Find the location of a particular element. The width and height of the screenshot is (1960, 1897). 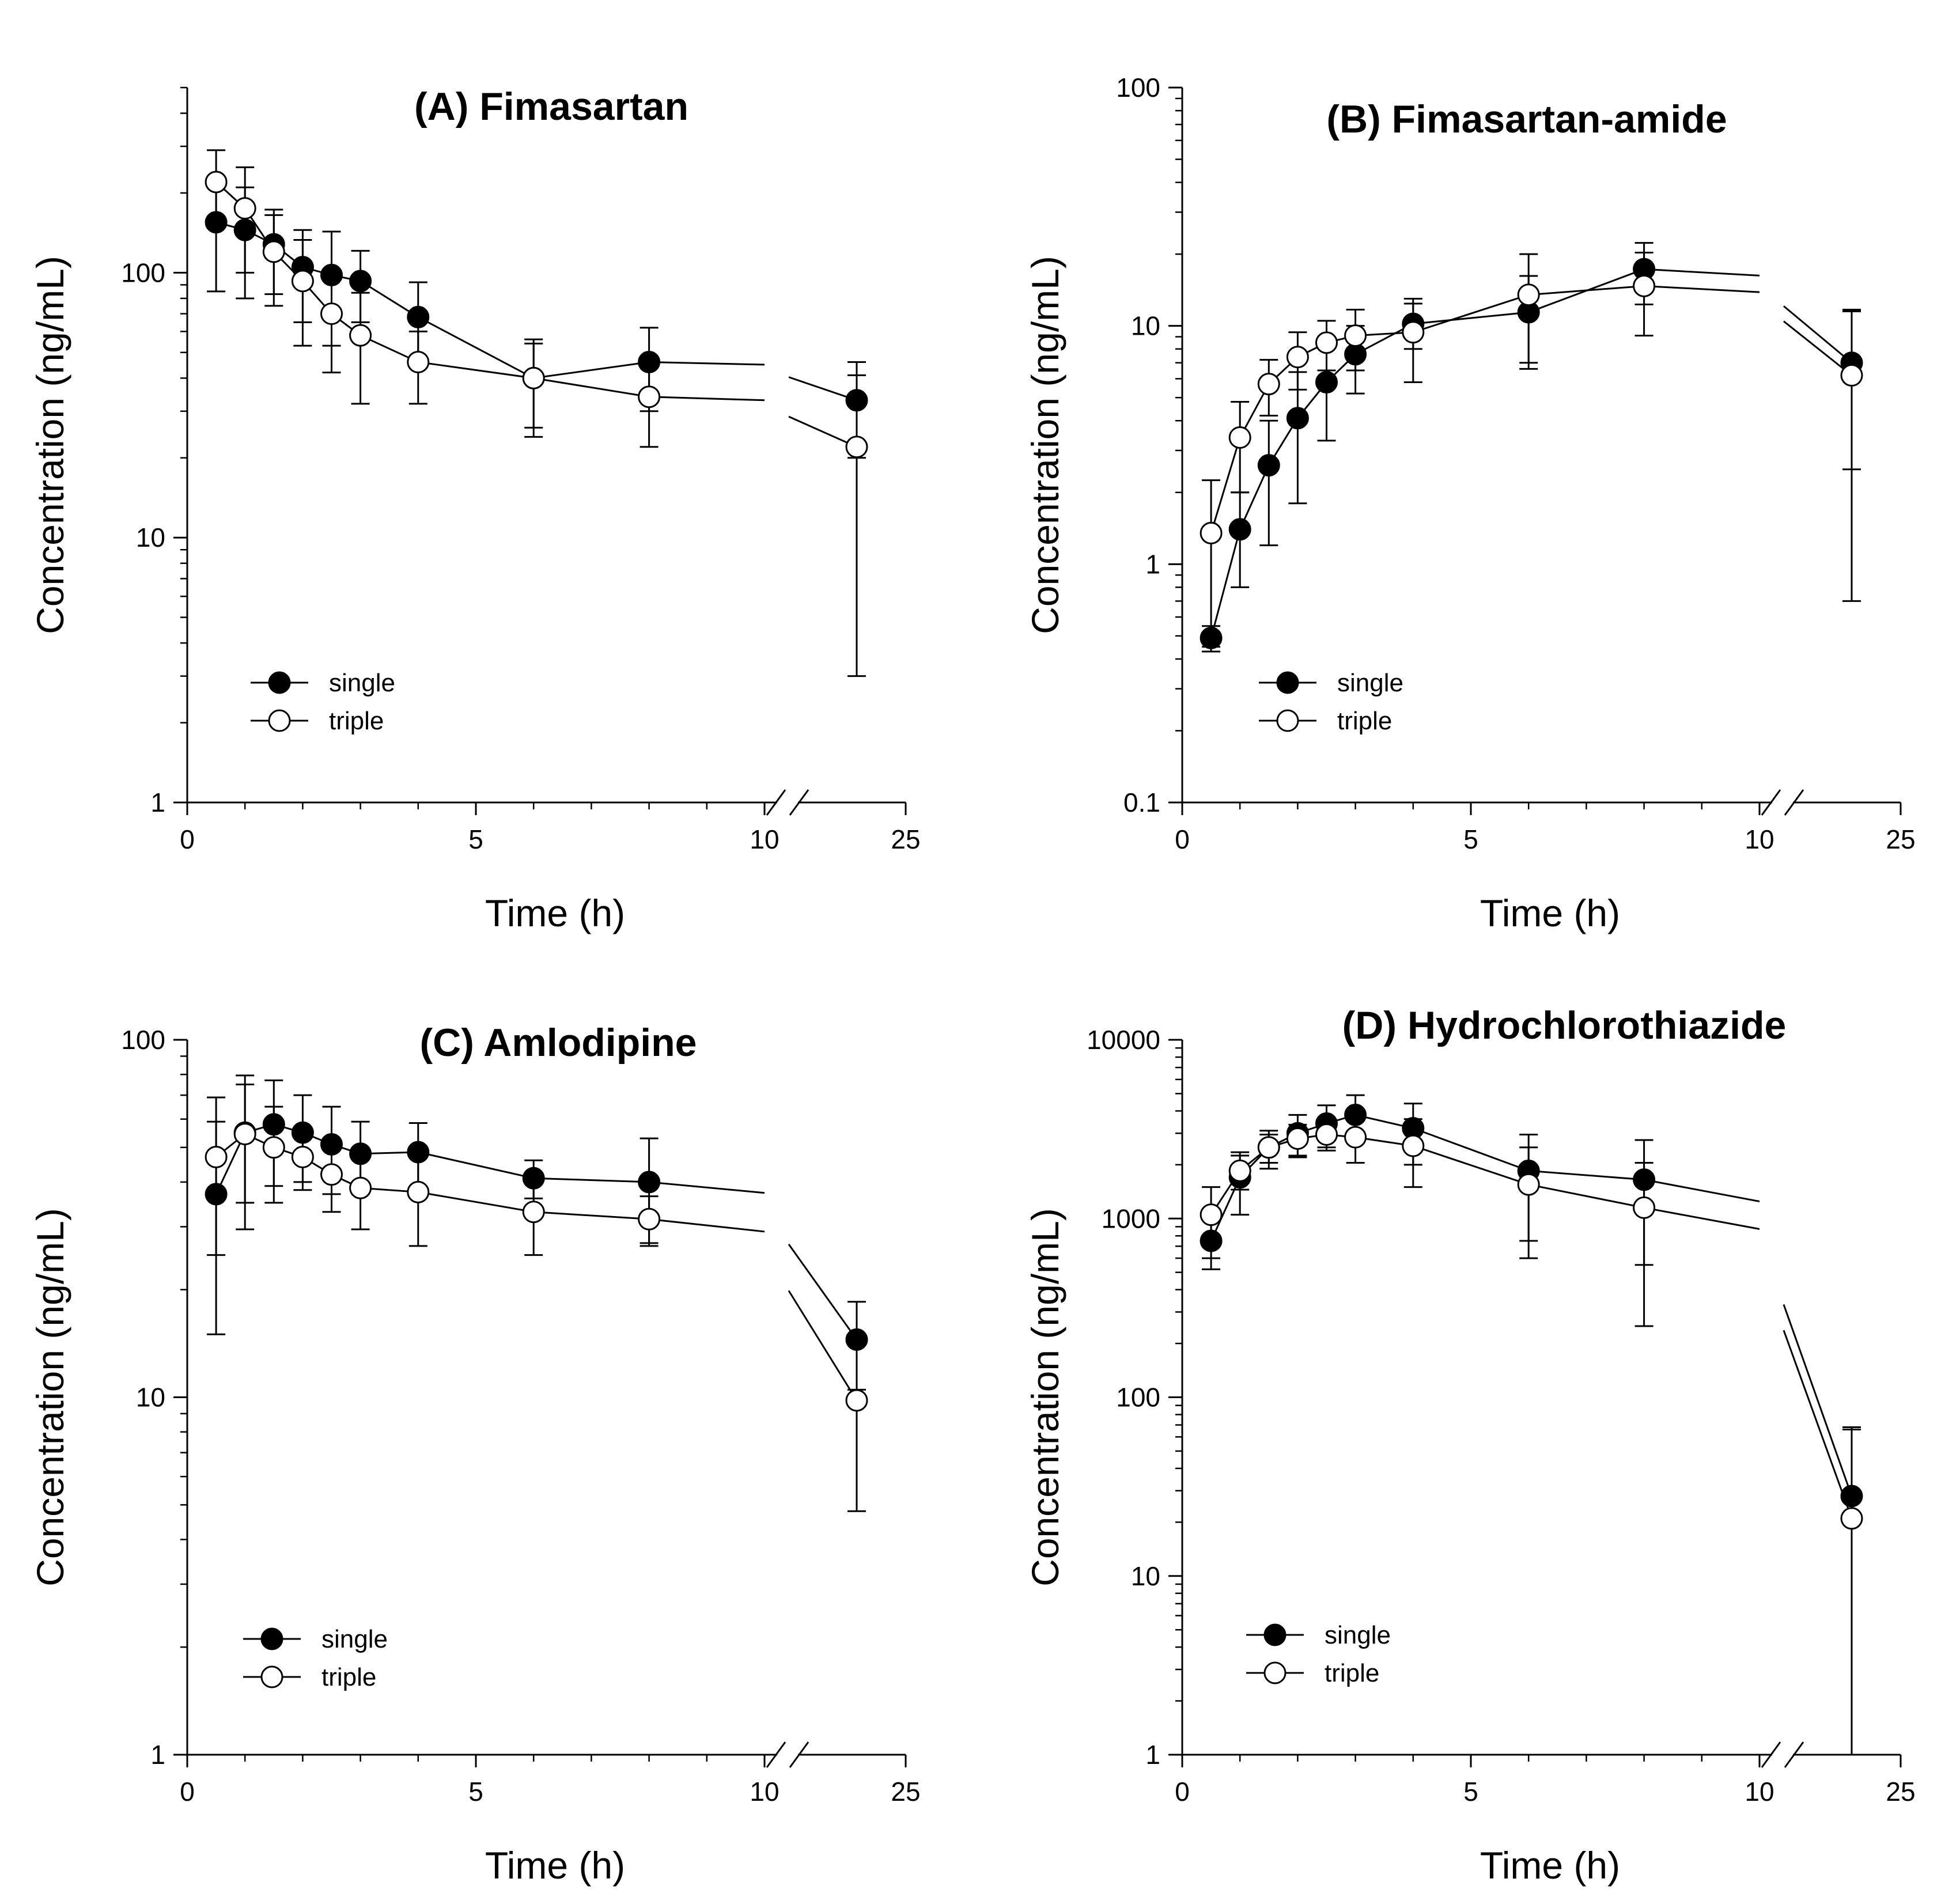

y-tick-label: 0.1 is located at coordinates (1142, 802).